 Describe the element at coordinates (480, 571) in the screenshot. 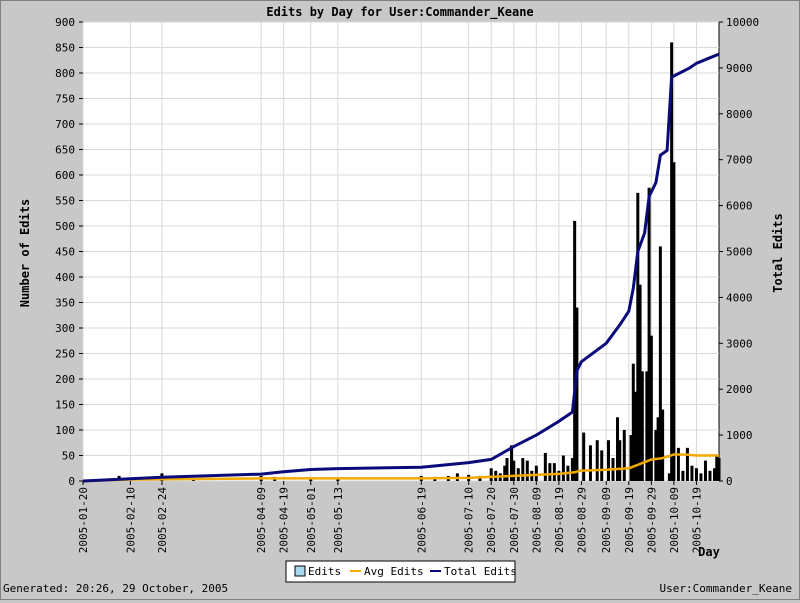

I see `legend-label-total-edits: Total Edits` at that location.